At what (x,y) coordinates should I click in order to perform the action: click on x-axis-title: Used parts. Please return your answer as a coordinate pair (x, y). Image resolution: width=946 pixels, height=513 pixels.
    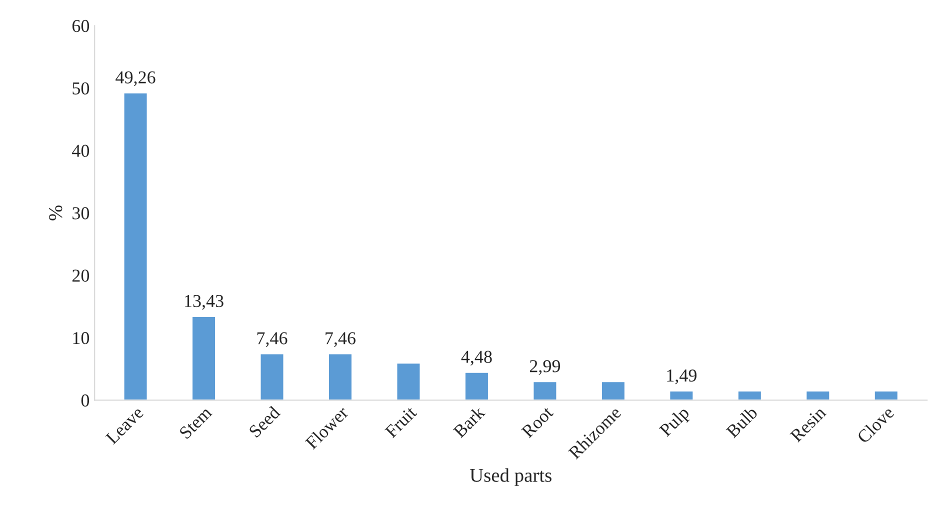
    Looking at the image, I should click on (511, 477).